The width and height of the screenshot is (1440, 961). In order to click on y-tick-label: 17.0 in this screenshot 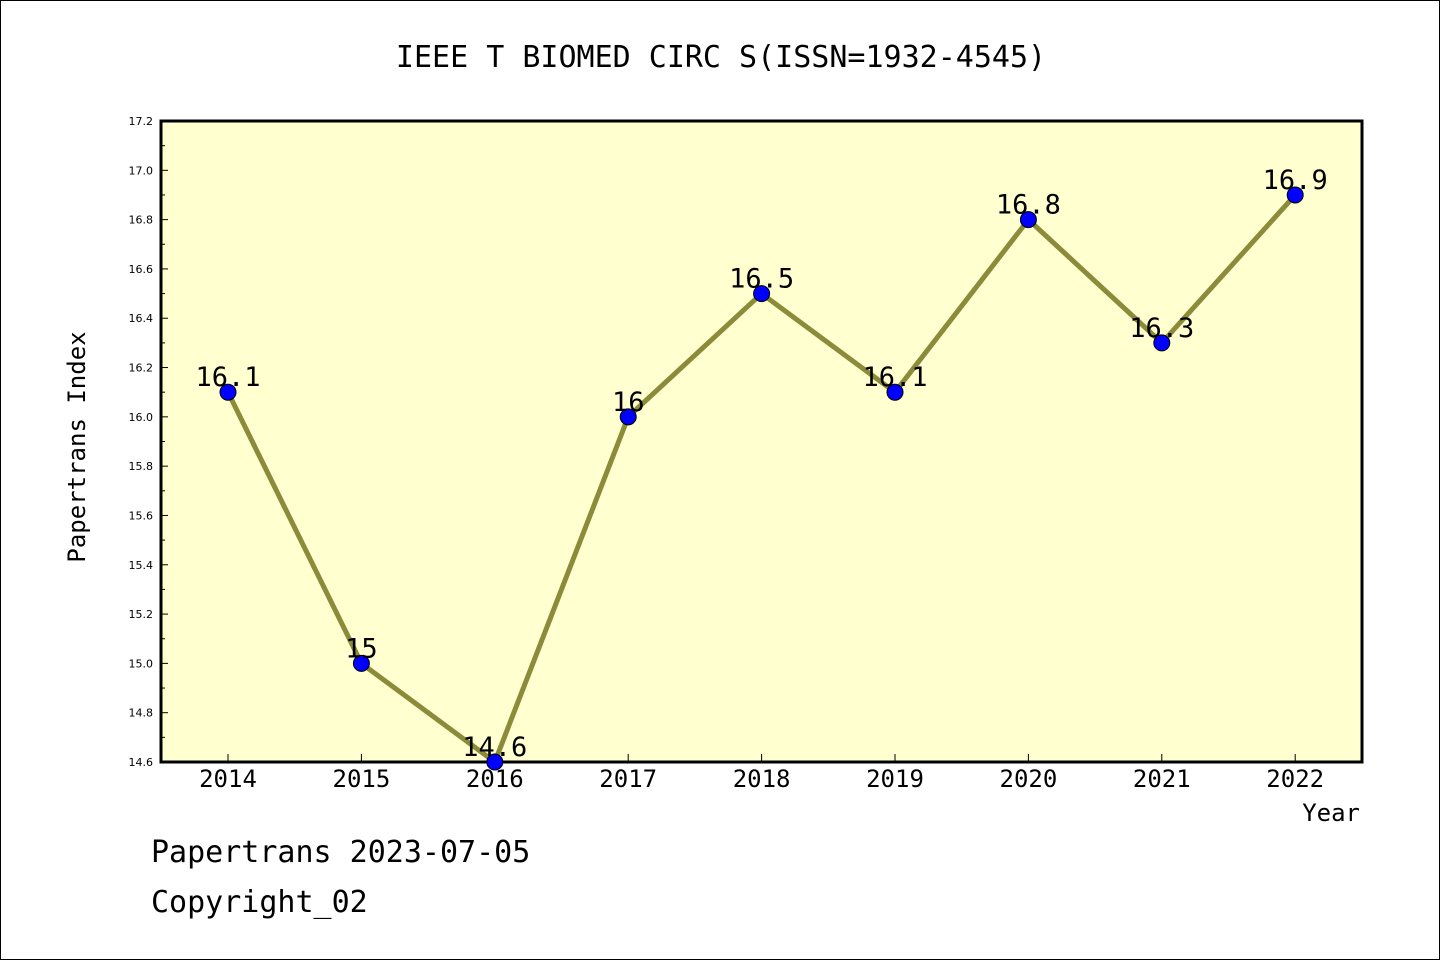, I will do `click(141, 170)`.